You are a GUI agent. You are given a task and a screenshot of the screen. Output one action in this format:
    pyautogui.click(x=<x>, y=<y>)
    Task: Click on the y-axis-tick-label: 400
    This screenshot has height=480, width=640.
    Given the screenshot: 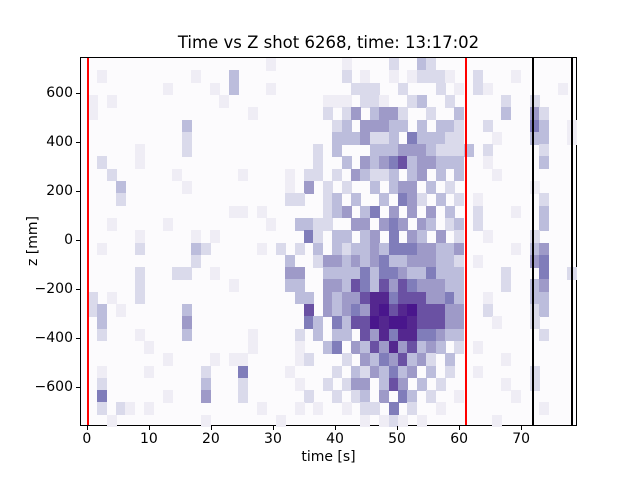 What is the action you would take?
    pyautogui.click(x=59, y=142)
    